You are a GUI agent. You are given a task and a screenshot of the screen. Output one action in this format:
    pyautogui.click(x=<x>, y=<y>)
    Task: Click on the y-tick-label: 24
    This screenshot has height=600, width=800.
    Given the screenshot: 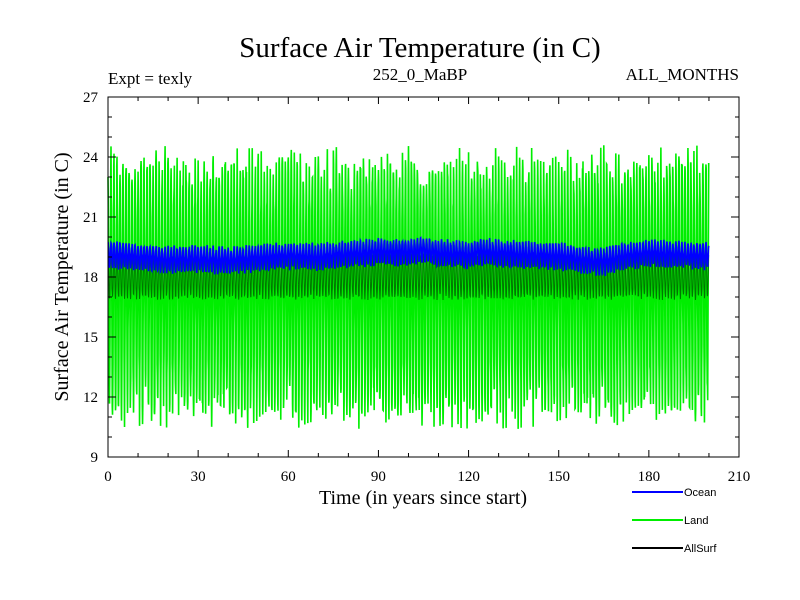 What is the action you would take?
    pyautogui.click(x=91, y=158)
    